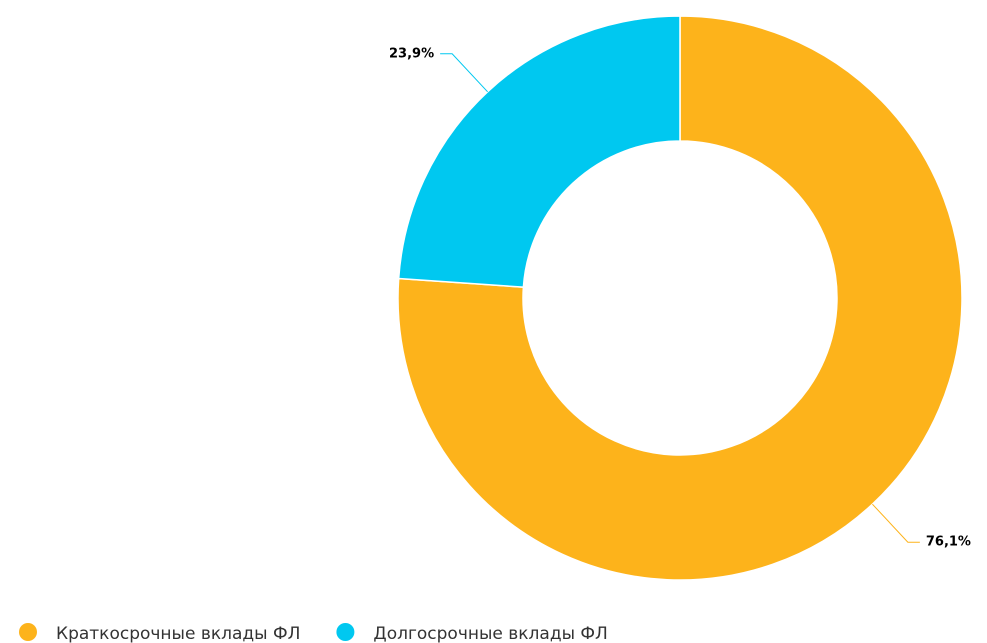  What do you see at coordinates (490, 633) in the screenshot?
I see `legend-label: Долгосрочные вклады ФЛ` at bounding box center [490, 633].